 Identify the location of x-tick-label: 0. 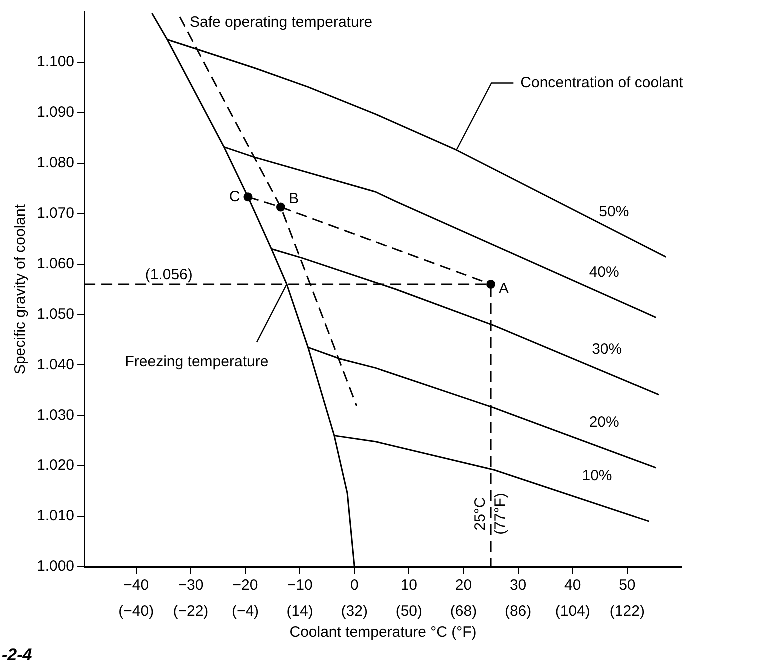
(354, 585).